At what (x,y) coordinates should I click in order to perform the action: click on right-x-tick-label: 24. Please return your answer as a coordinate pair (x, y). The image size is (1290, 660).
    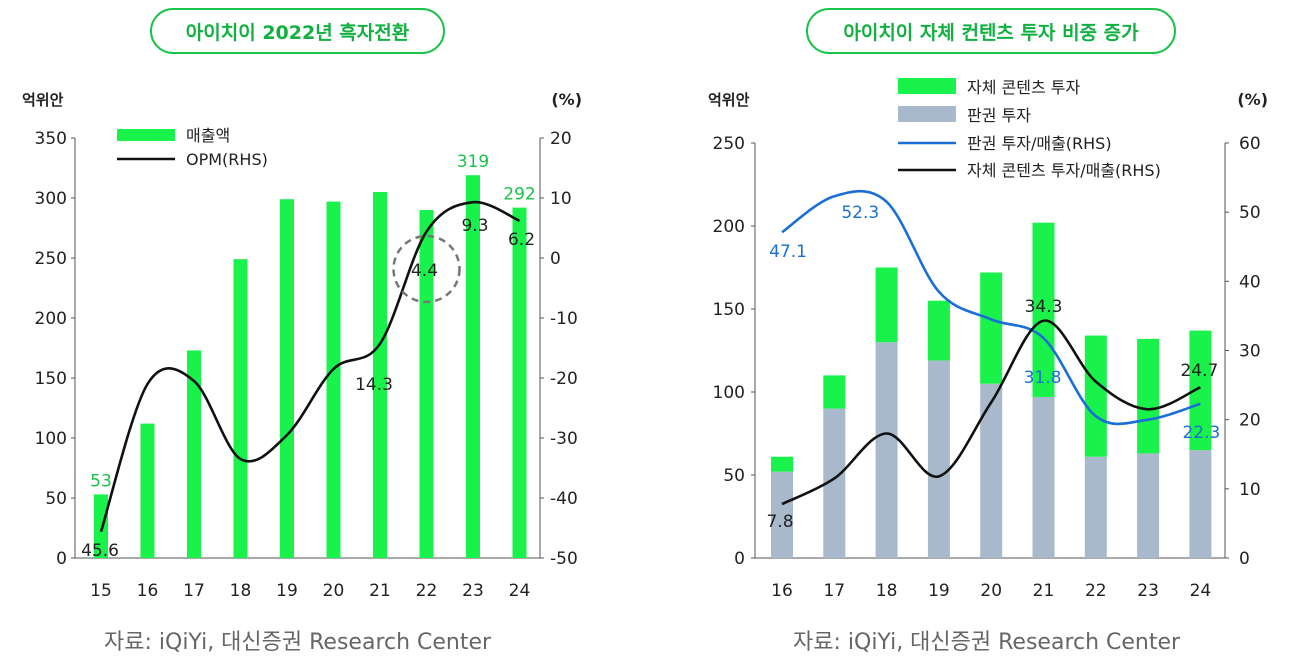
    Looking at the image, I should click on (1201, 591).